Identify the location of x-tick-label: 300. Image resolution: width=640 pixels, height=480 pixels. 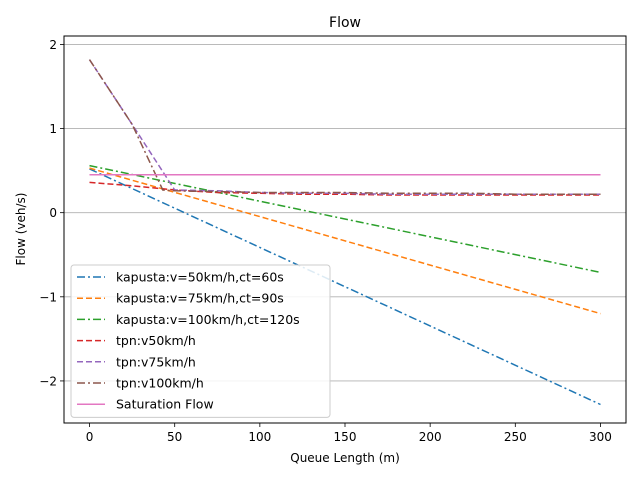
(600, 437).